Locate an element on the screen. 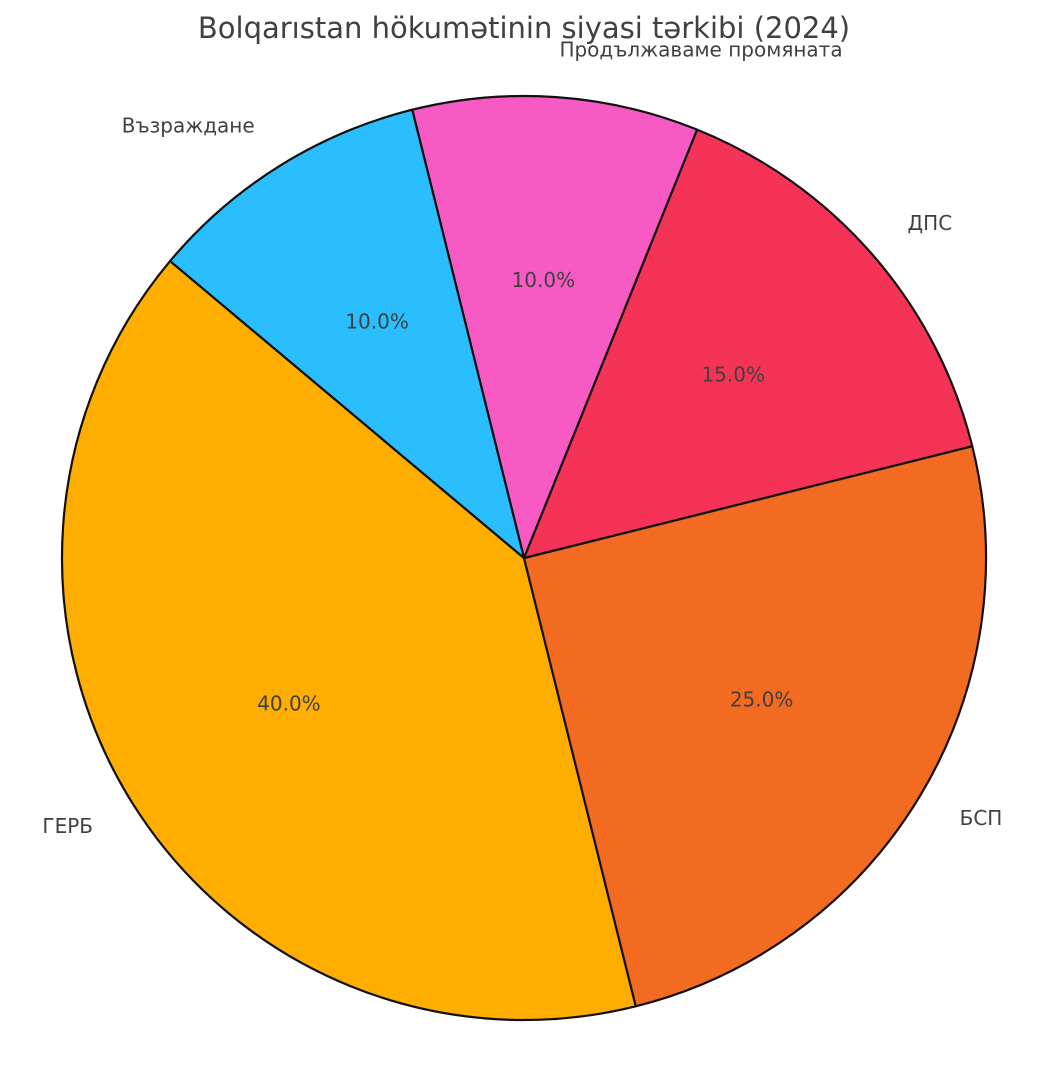 Image resolution: width=1048 pixels, height=1080 pixels. slice-label: Продължаваме промяната is located at coordinates (700, 50).